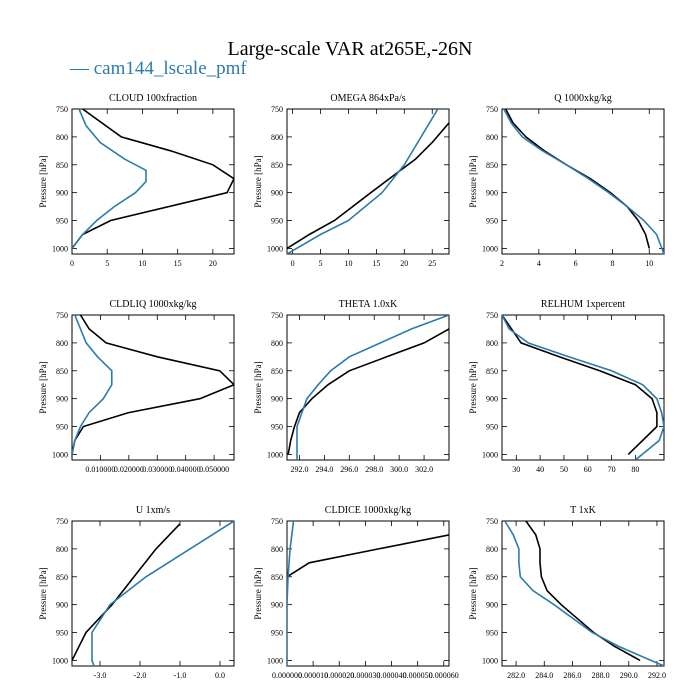  Describe the element at coordinates (564, 469) in the screenshot. I see `x-tick-label: 50` at that location.